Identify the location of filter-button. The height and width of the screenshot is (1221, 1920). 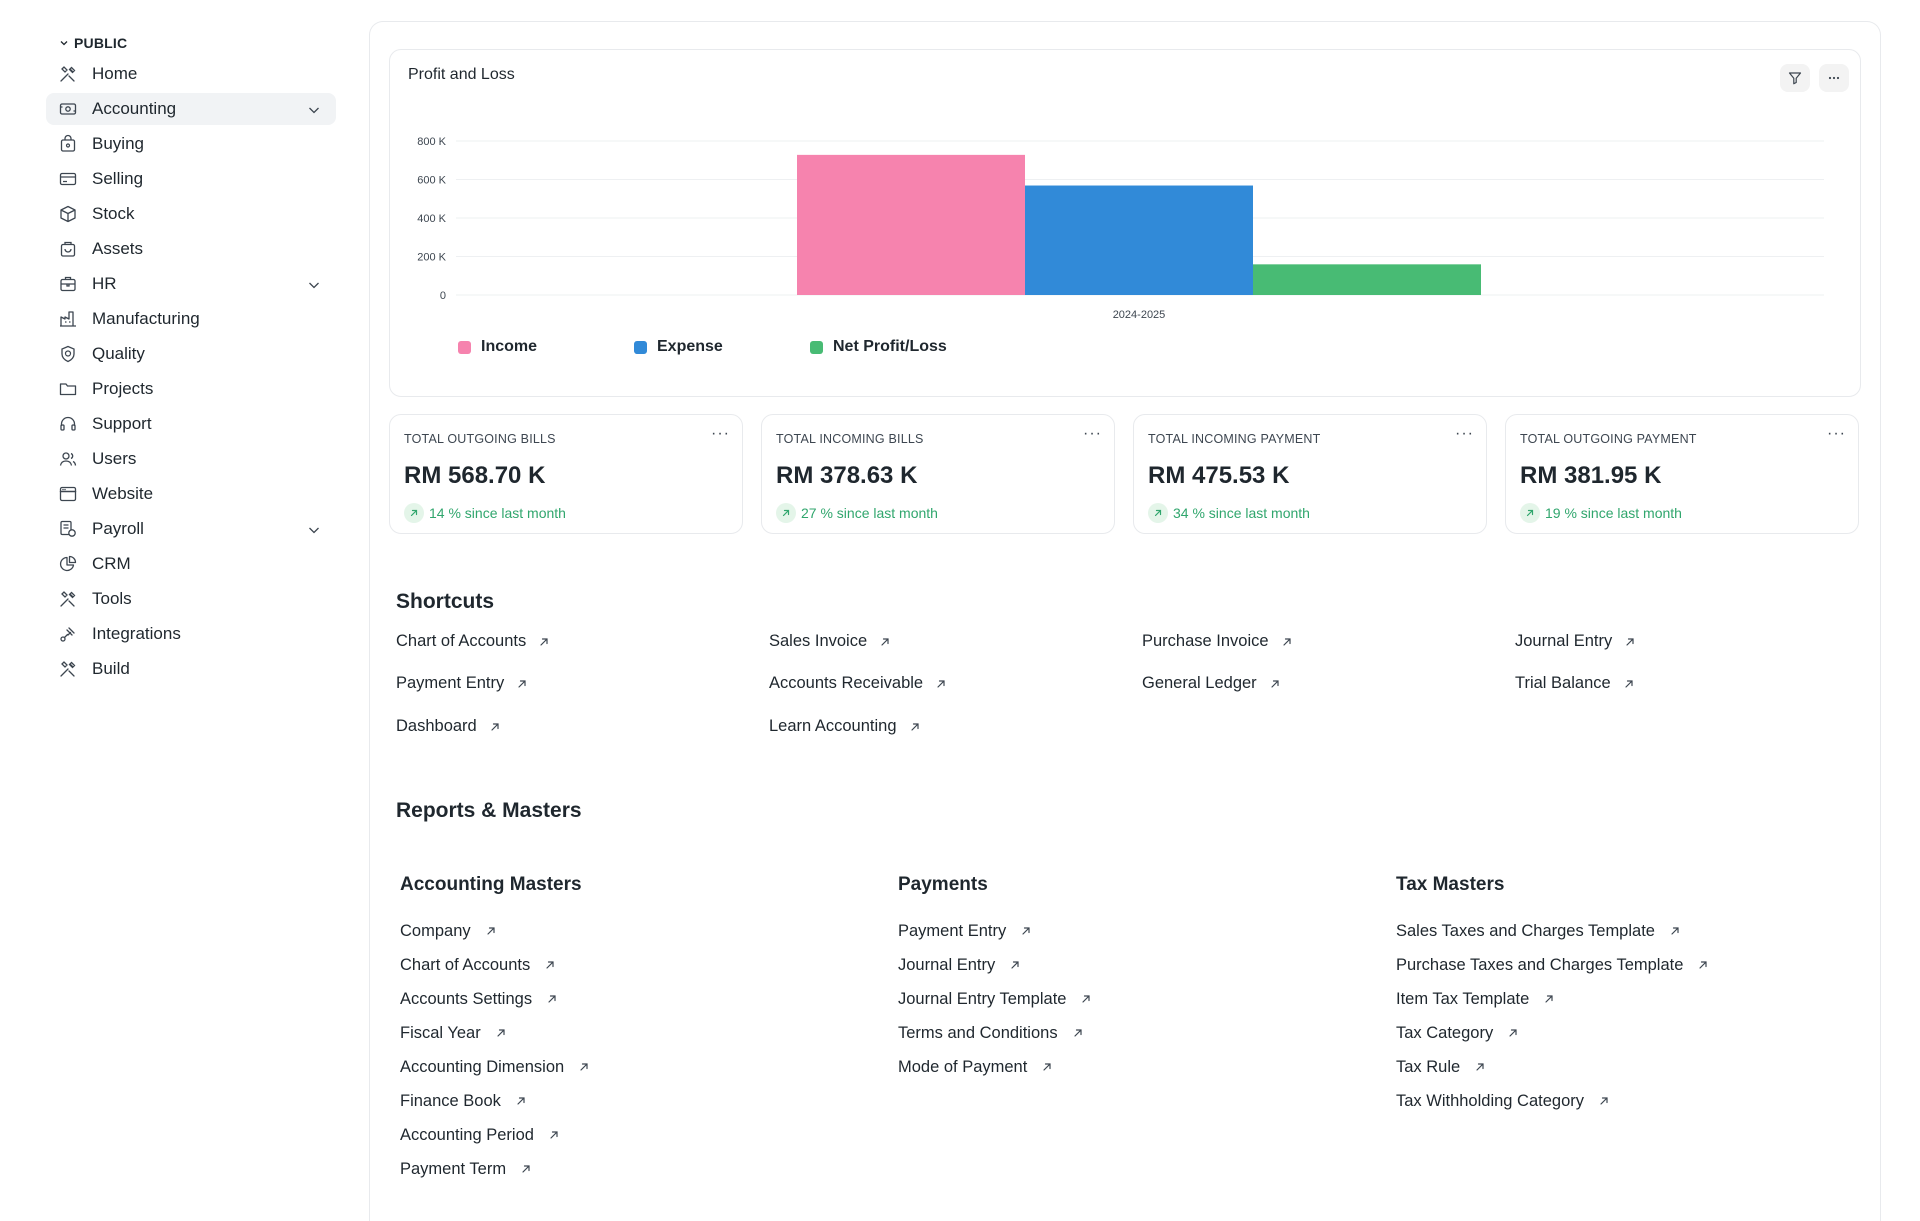
(1795, 78).